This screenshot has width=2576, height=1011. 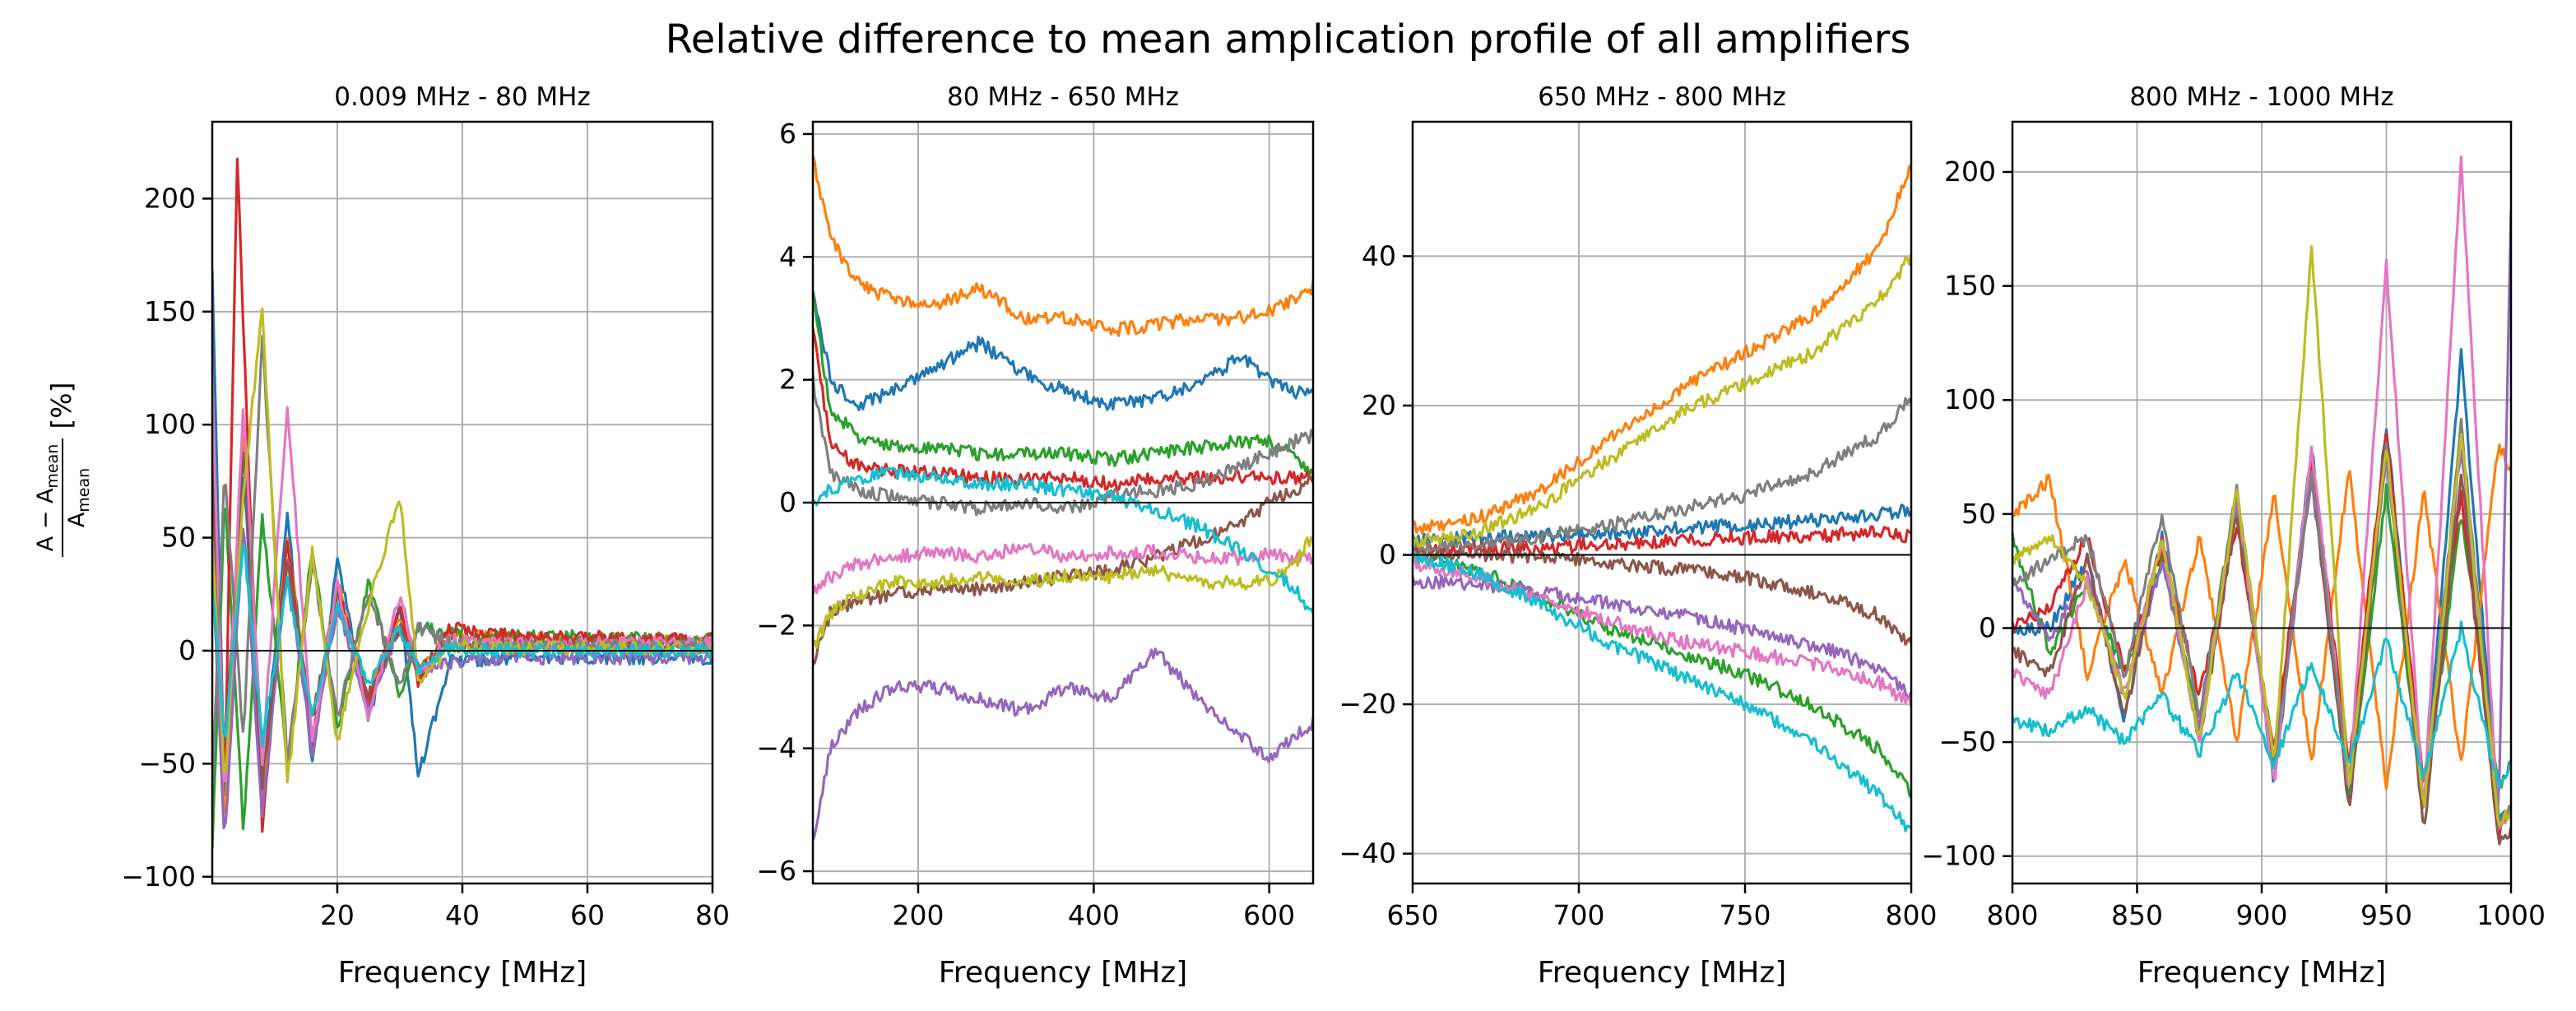 What do you see at coordinates (1063, 97) in the screenshot?
I see `panel-title: 80 MHz - 650 MHz` at bounding box center [1063, 97].